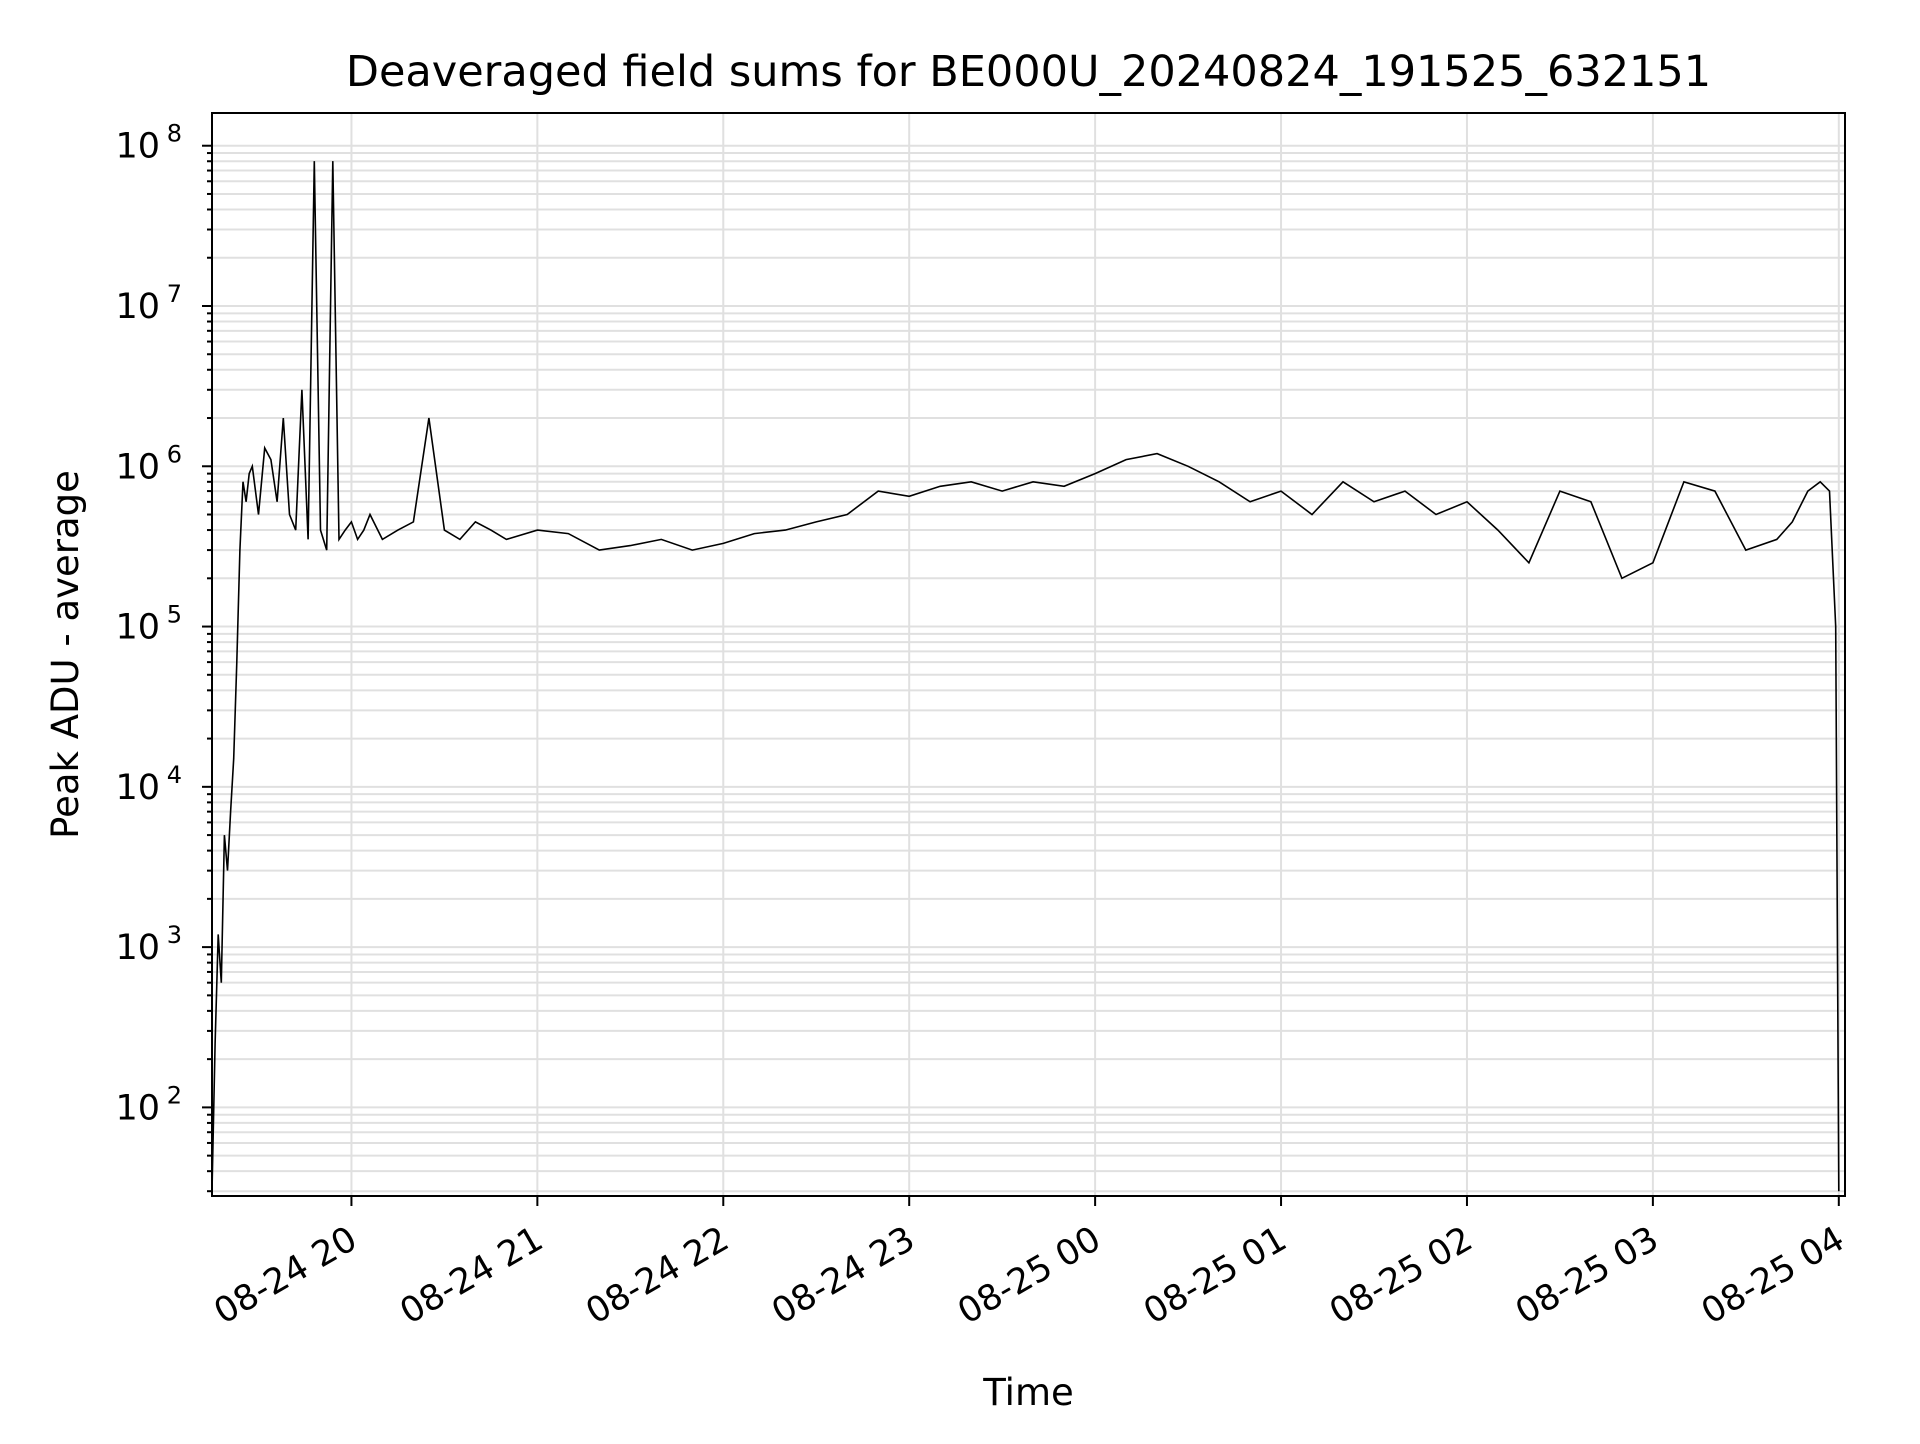 Image resolution: width=1920 pixels, height=1444 pixels. I want to click on y-tick-label-exponent: 6, so click(174, 454).